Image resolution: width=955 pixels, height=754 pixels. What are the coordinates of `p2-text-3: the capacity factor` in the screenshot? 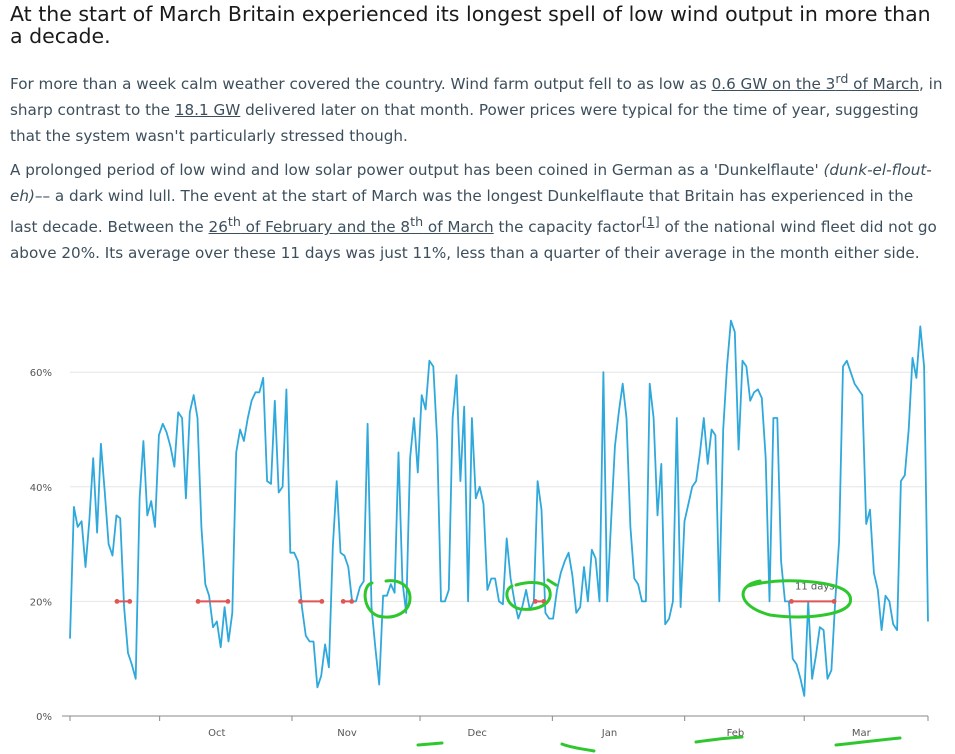 It's located at (567, 227).